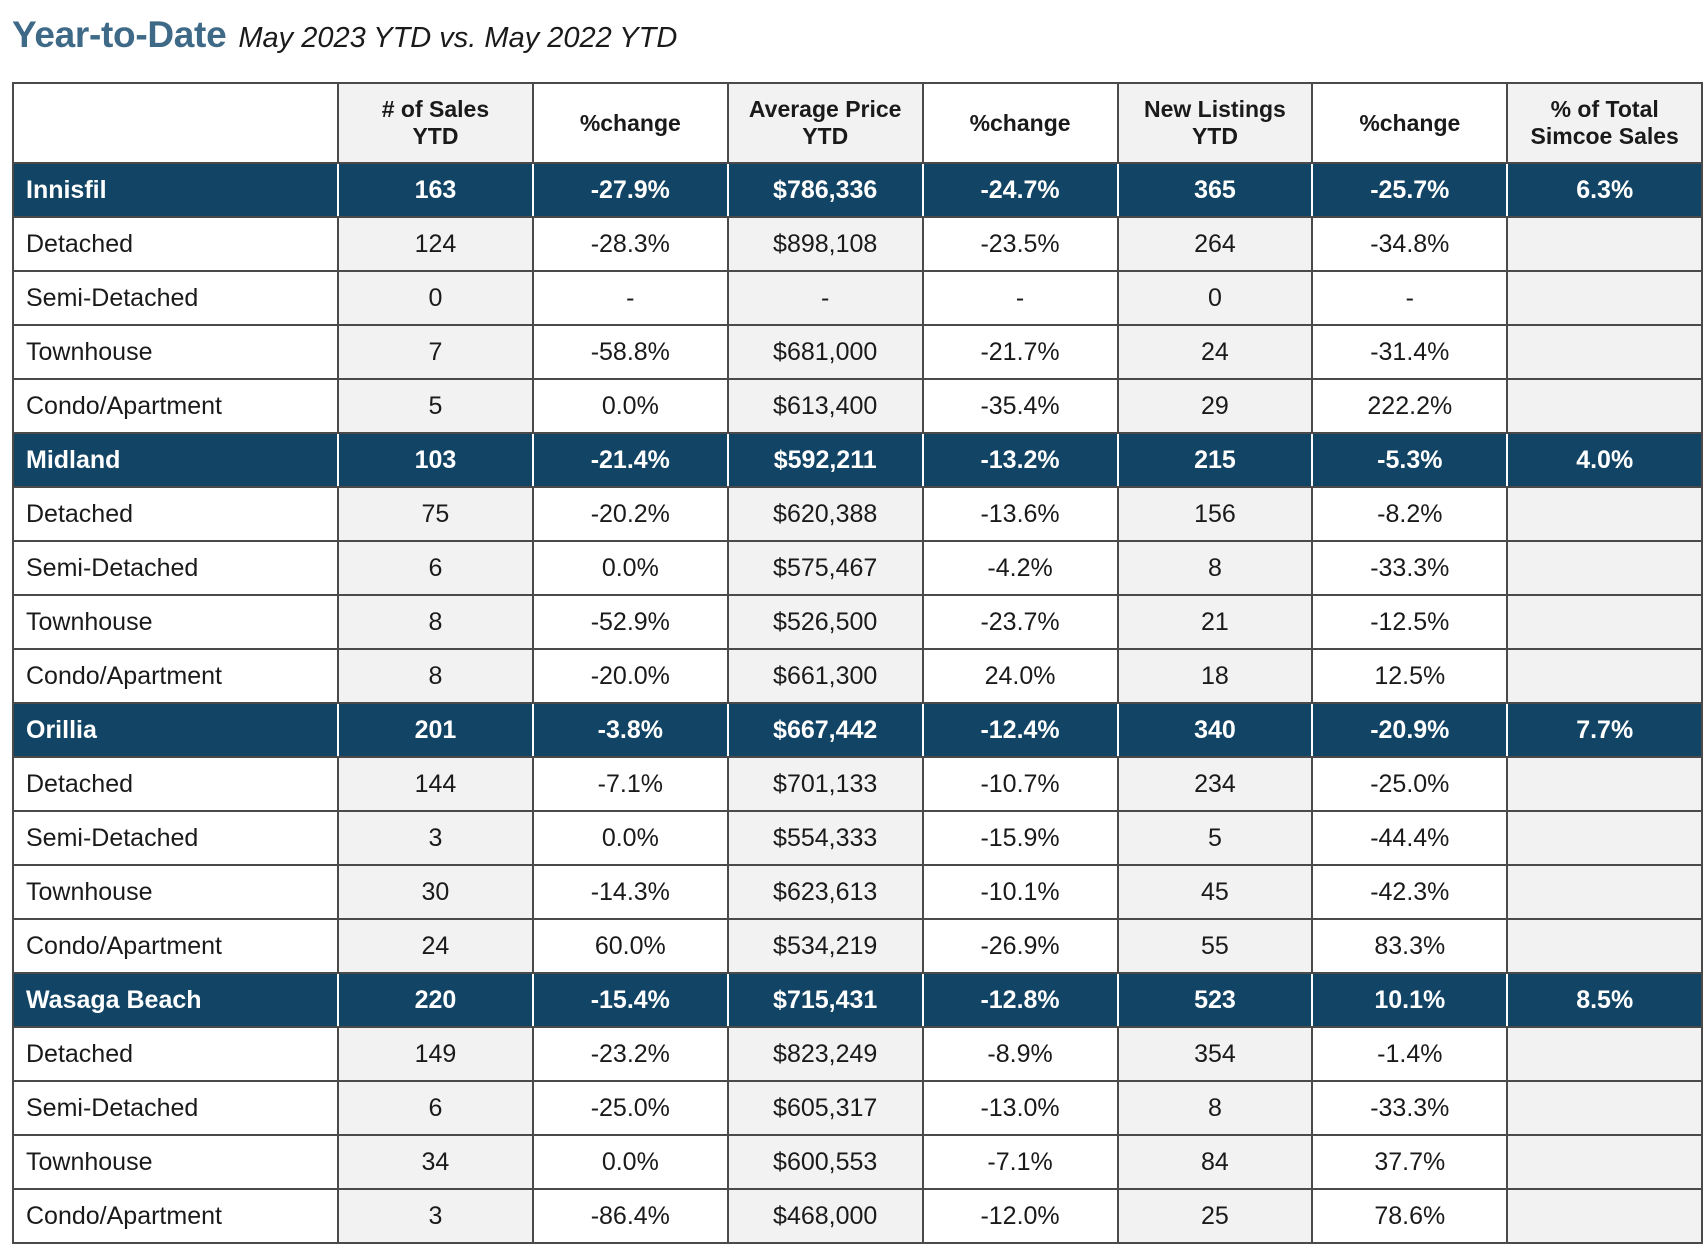 The image size is (1704, 1248). I want to click on table-cell: 45, so click(1215, 892).